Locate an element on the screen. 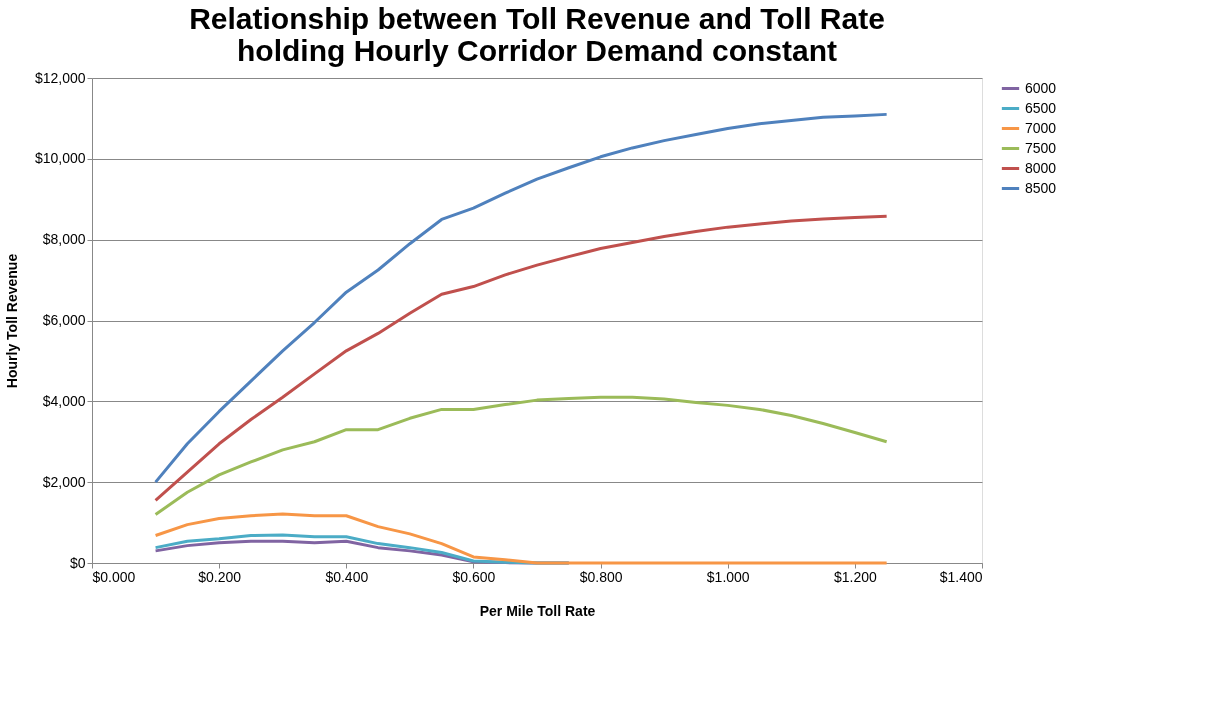 The height and width of the screenshot is (727, 1205). x-tick-label: $0.400 is located at coordinates (347, 576).